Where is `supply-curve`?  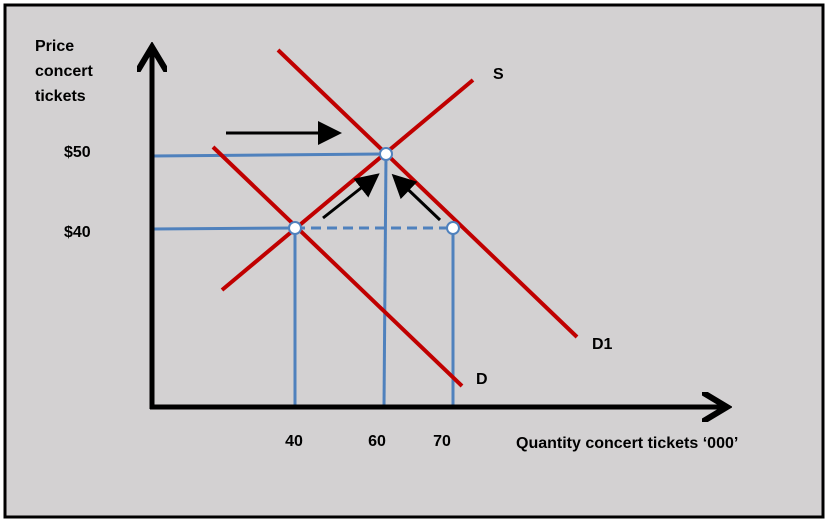
supply-curve is located at coordinates (347, 185).